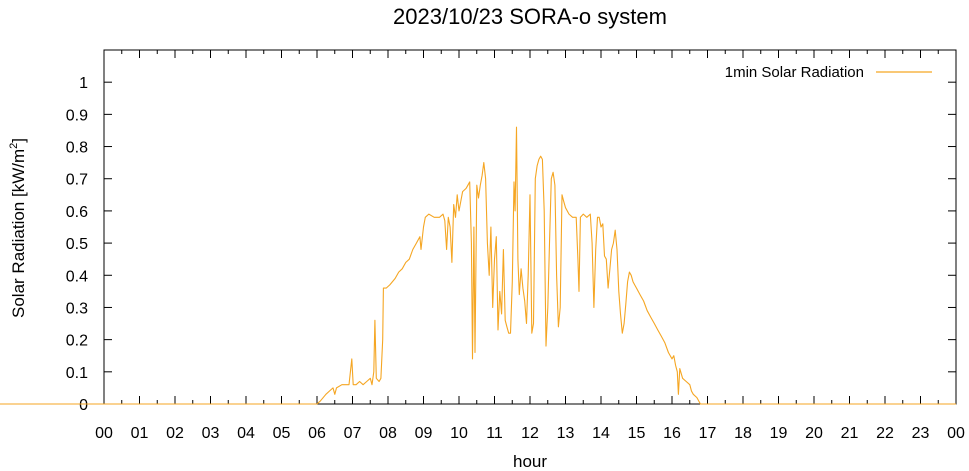  What do you see at coordinates (672, 433) in the screenshot?
I see `x-tick-label: 16` at bounding box center [672, 433].